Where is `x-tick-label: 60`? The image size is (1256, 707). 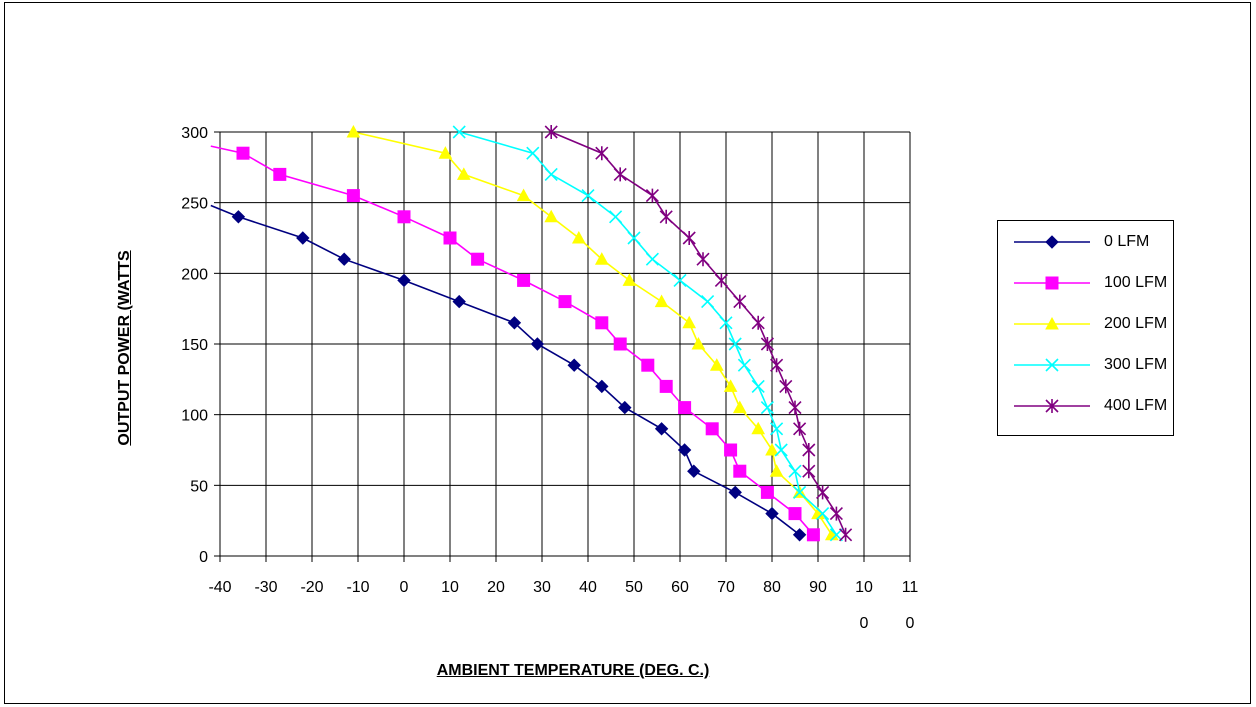
x-tick-label: 60 is located at coordinates (680, 587).